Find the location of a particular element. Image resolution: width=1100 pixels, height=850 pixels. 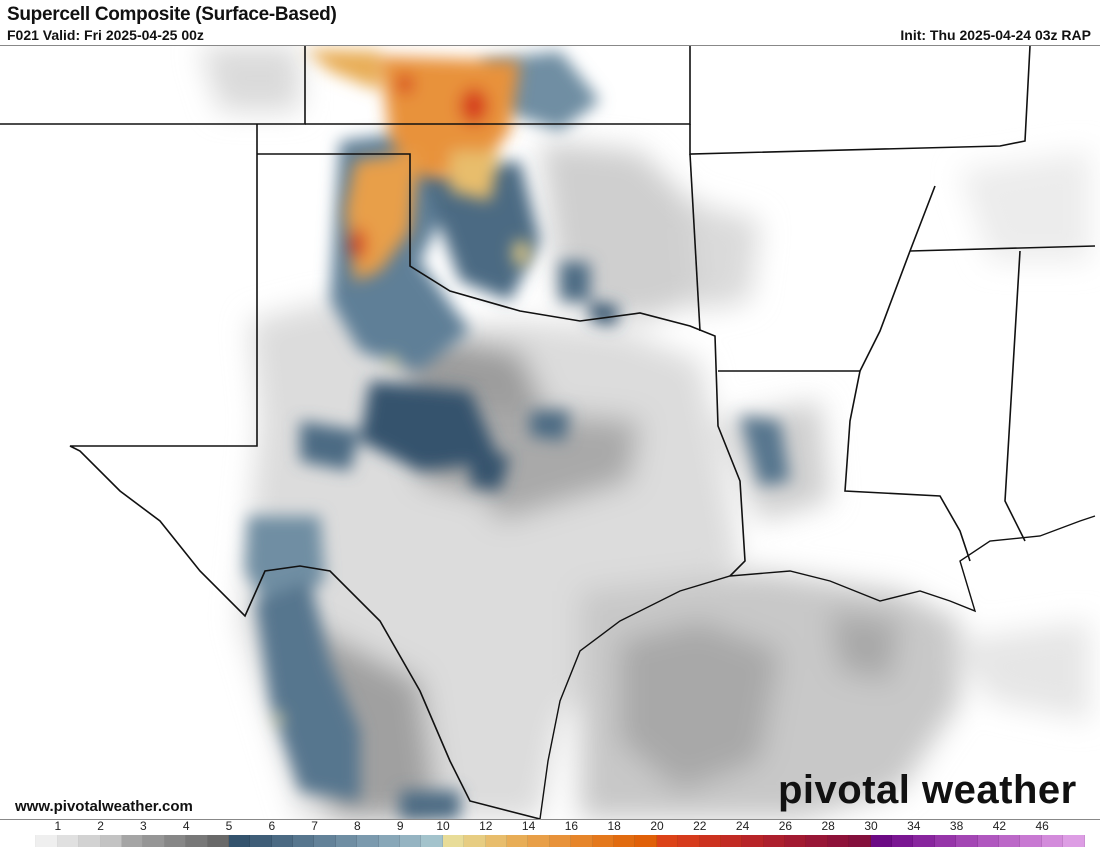

colorbar-label: 26 is located at coordinates (785, 826).